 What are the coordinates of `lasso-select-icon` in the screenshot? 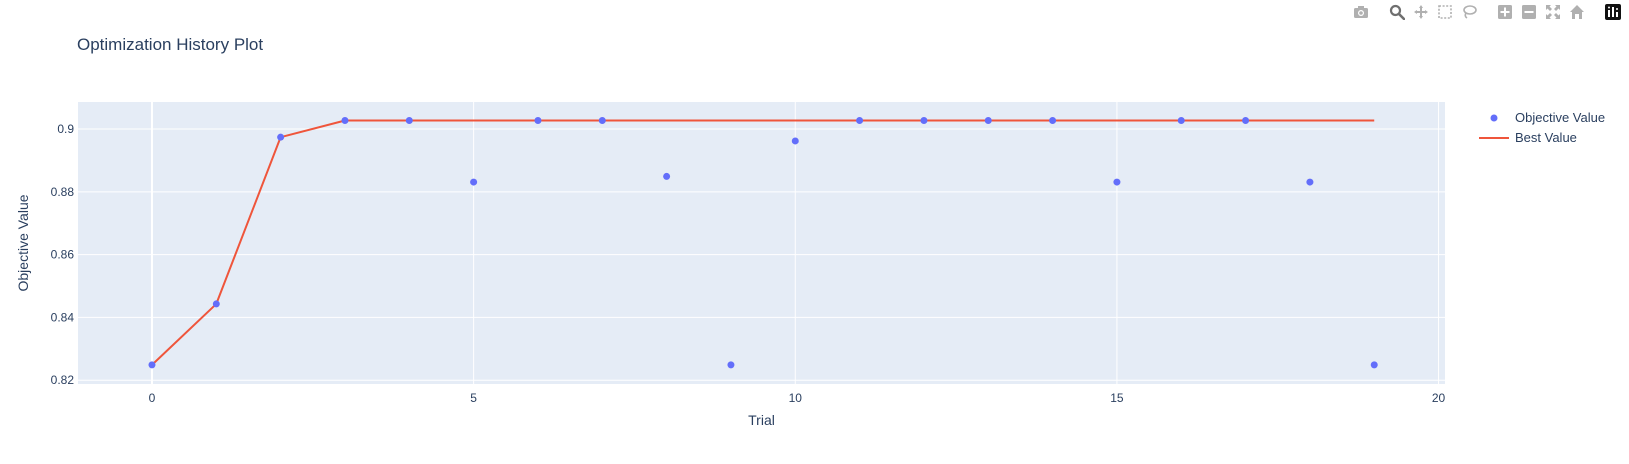 It's located at (1470, 12).